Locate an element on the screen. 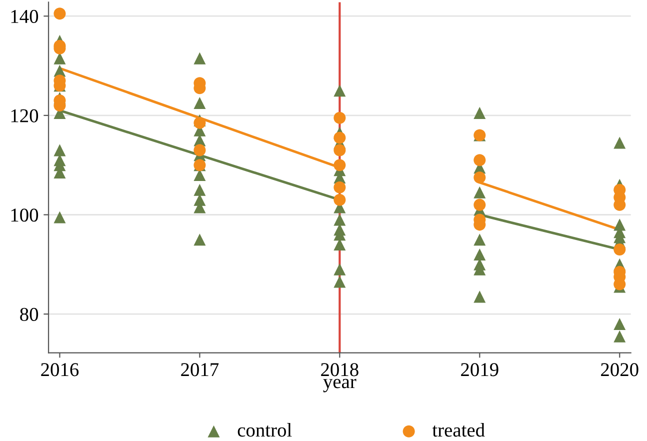 Image resolution: width=647 pixels, height=441 pixels. y-tick-label: 120 is located at coordinates (24, 115).